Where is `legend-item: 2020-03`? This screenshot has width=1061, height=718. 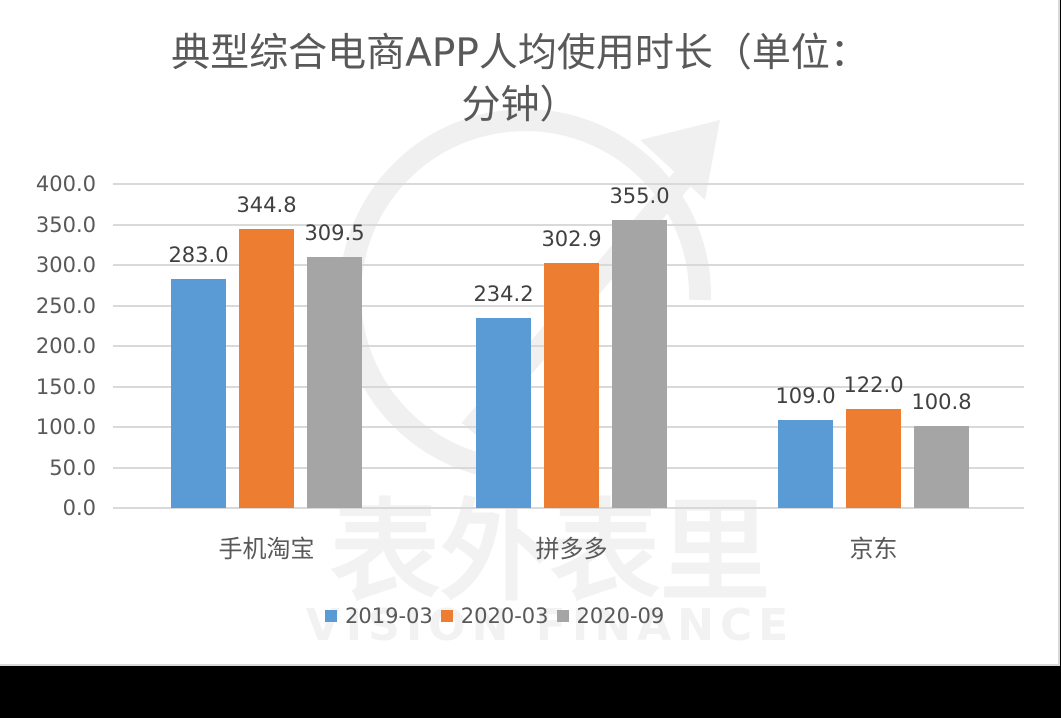
legend-item: 2020-03 is located at coordinates (494, 616).